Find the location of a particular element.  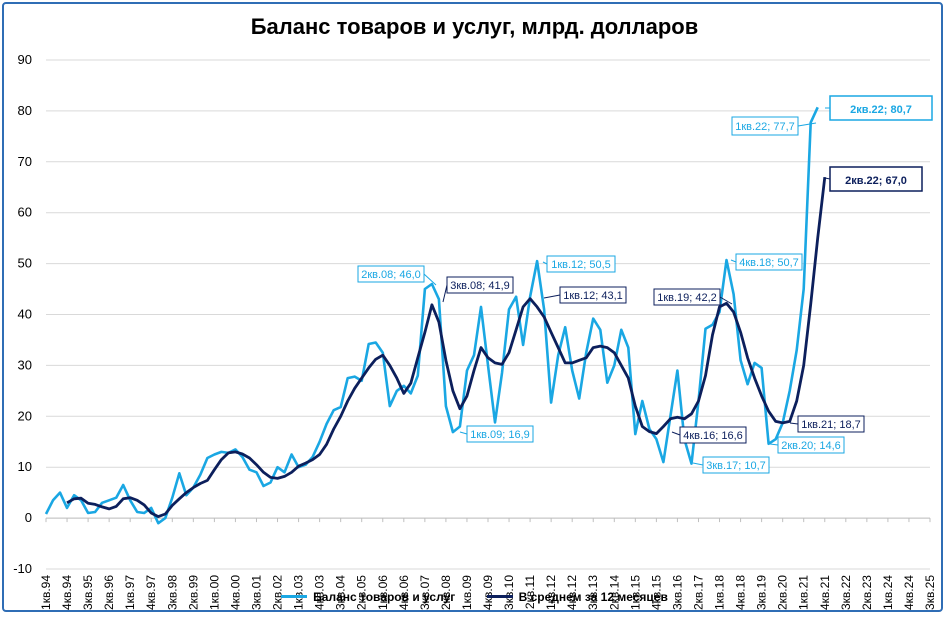

y-tick-label: 50 is located at coordinates (25, 263).